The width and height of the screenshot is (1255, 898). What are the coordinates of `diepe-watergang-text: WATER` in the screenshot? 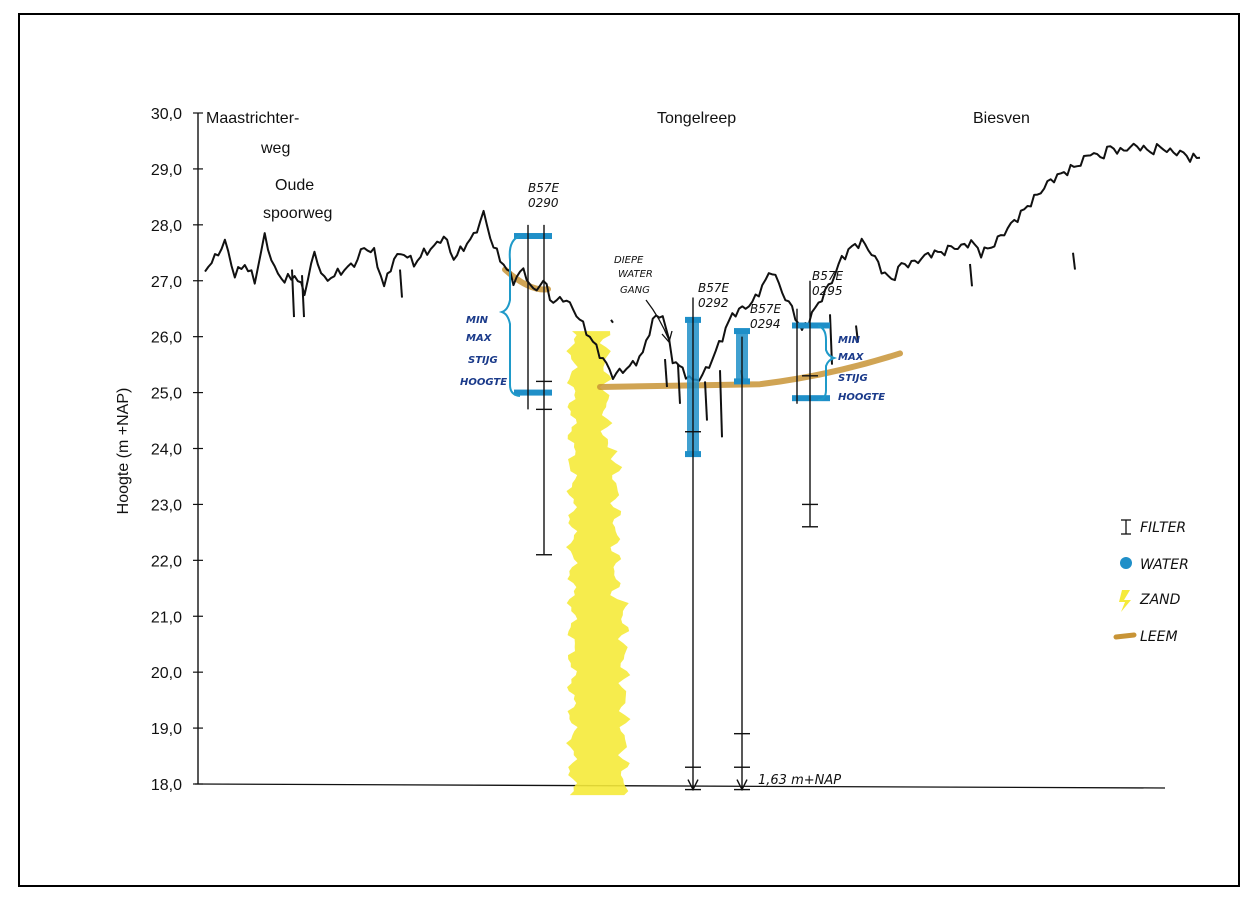 It's located at (635, 274).